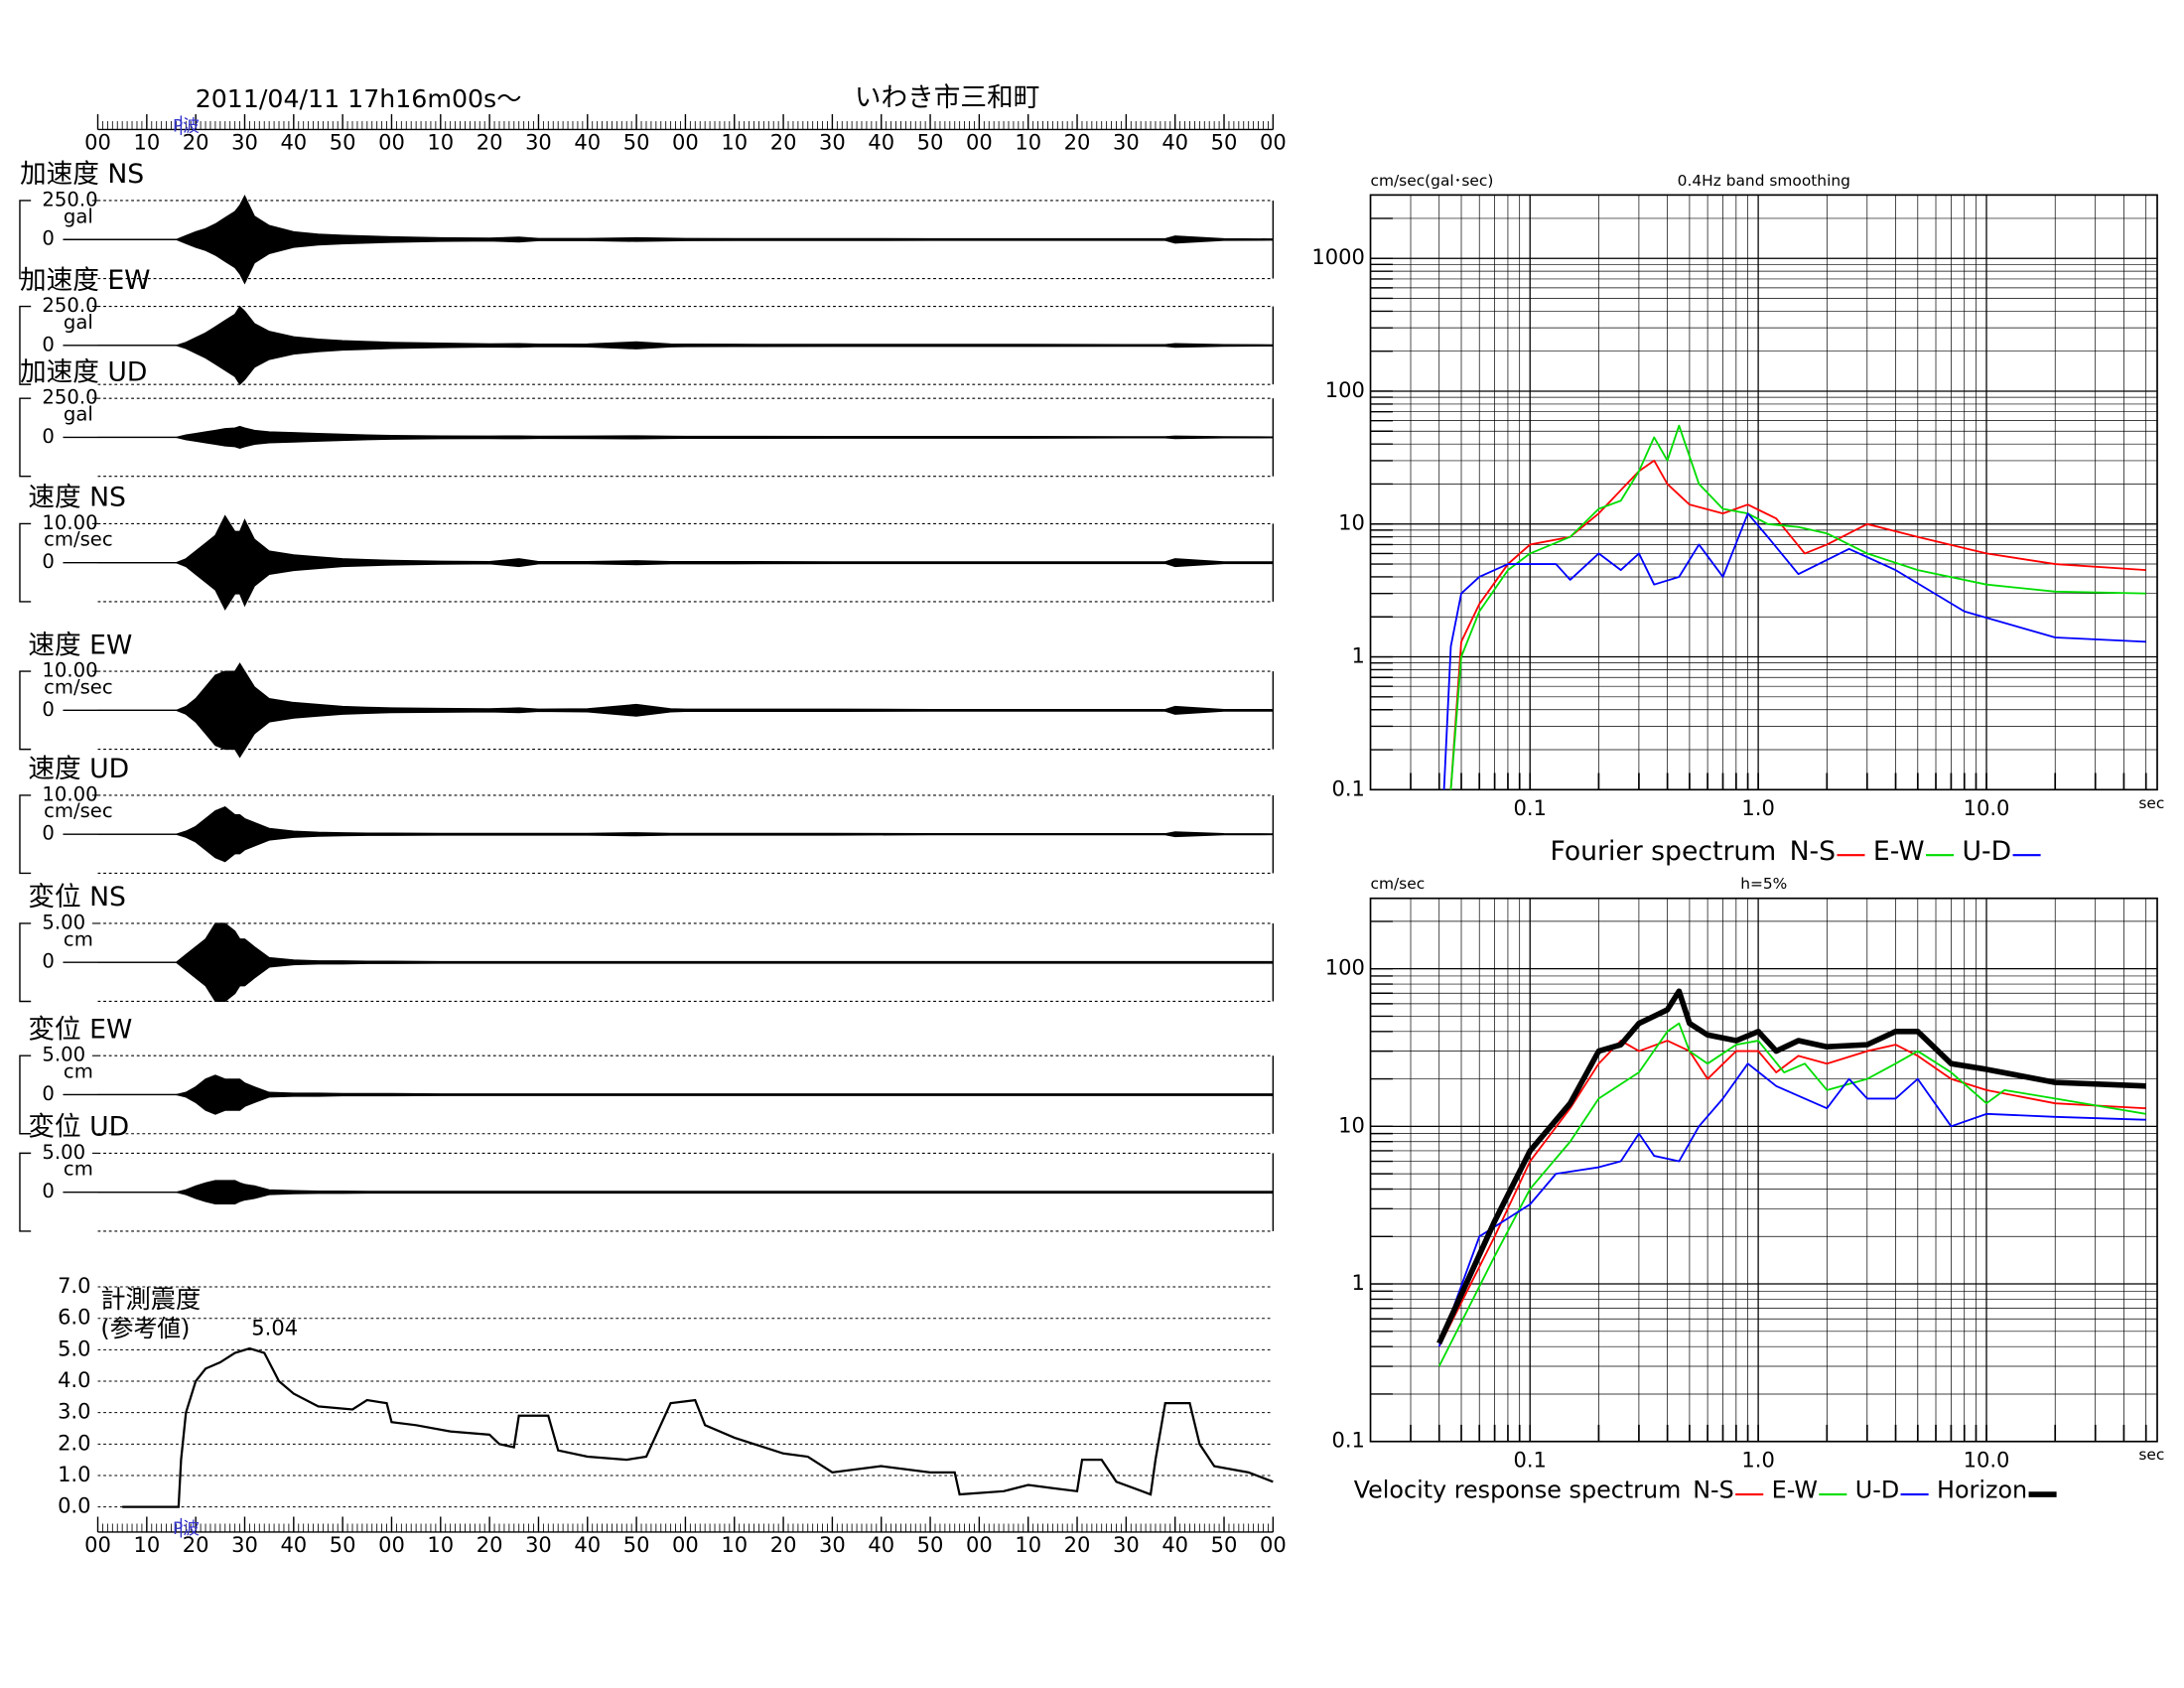 The height and width of the screenshot is (1688, 2184). What do you see at coordinates (274, 1327) in the screenshot?
I see `peak-label: 5.04` at bounding box center [274, 1327].